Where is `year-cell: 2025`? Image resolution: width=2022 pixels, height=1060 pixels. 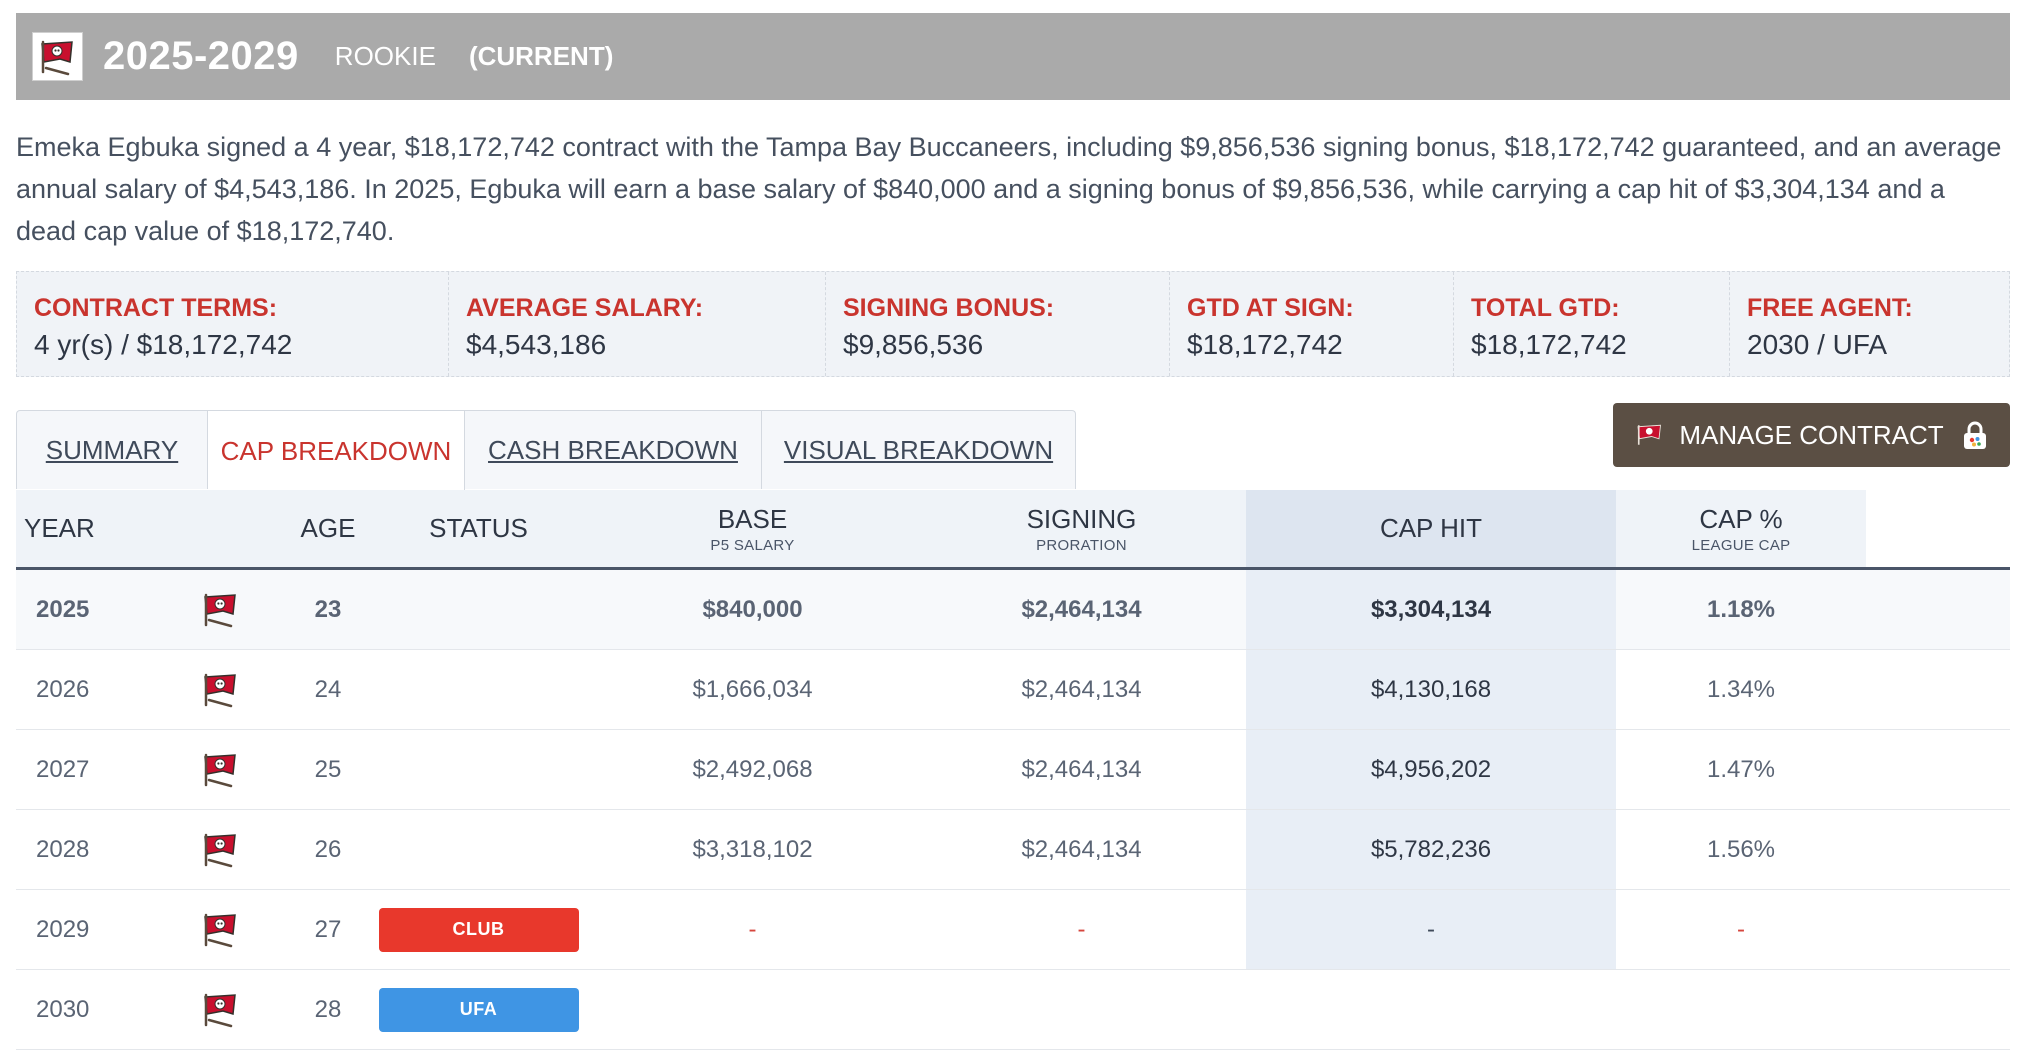
year-cell: 2025 is located at coordinates (63, 609).